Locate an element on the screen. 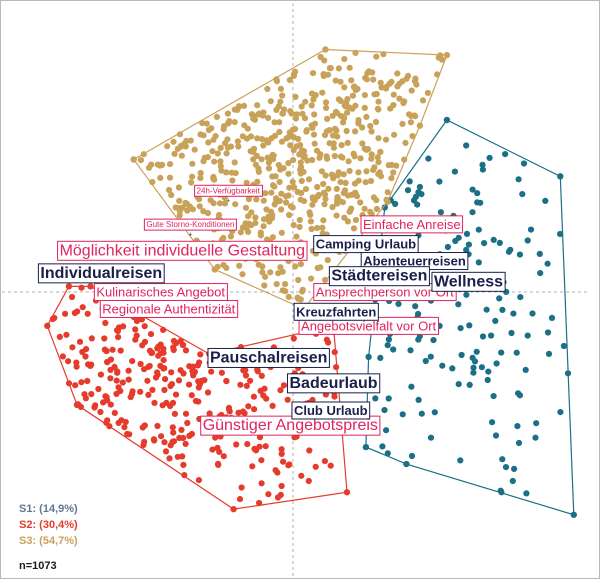  label-text: Abenteuerreisen is located at coordinates (414, 261).